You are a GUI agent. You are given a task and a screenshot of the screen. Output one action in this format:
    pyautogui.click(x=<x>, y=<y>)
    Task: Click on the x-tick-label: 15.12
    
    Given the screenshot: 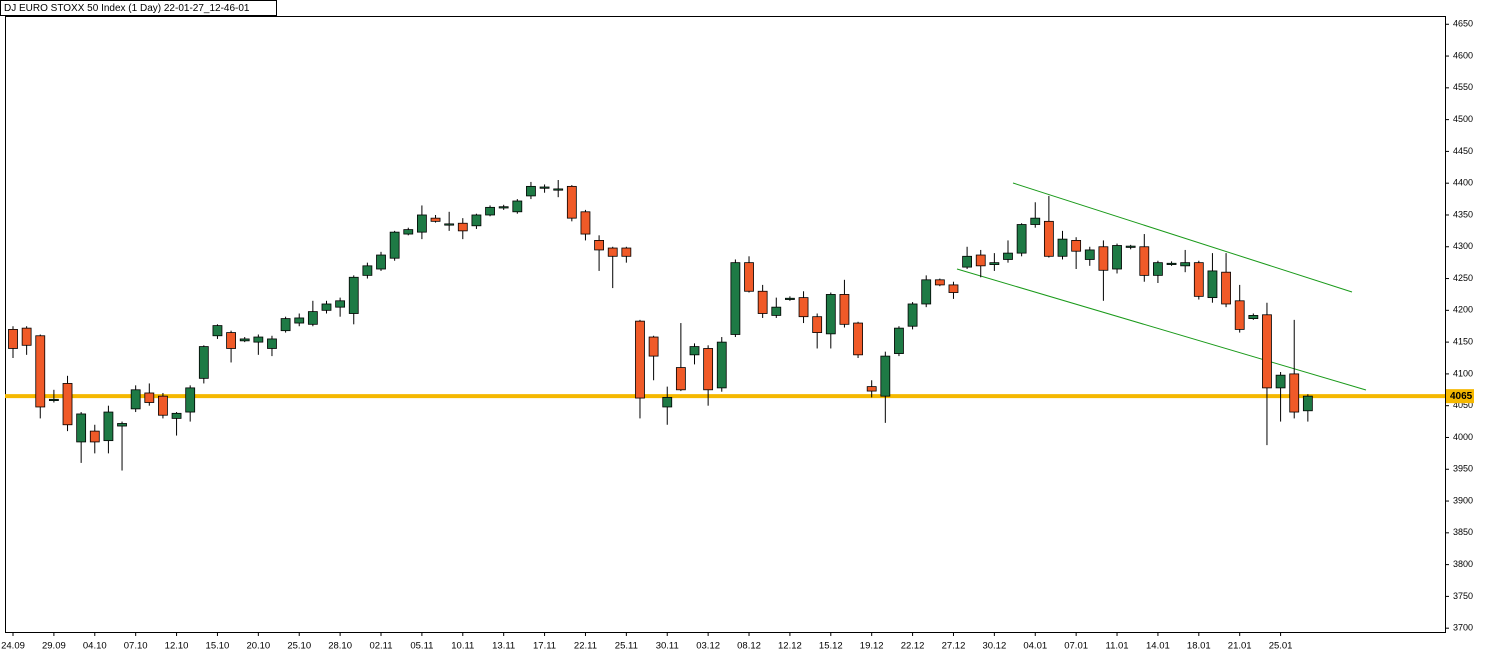 What is the action you would take?
    pyautogui.click(x=831, y=646)
    